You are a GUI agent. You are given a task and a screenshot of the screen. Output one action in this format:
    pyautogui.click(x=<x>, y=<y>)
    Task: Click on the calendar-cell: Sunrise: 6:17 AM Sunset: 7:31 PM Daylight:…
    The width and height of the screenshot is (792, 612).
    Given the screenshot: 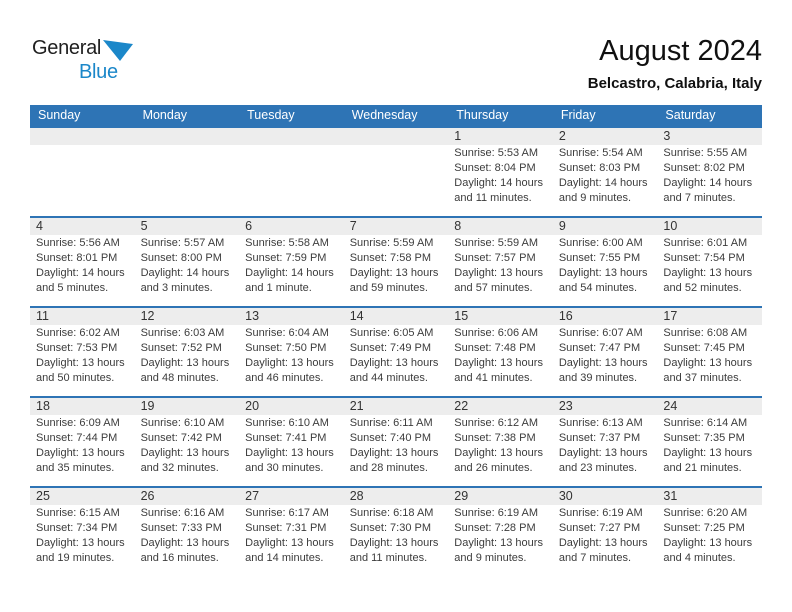 What is the action you would take?
    pyautogui.click(x=291, y=535)
    